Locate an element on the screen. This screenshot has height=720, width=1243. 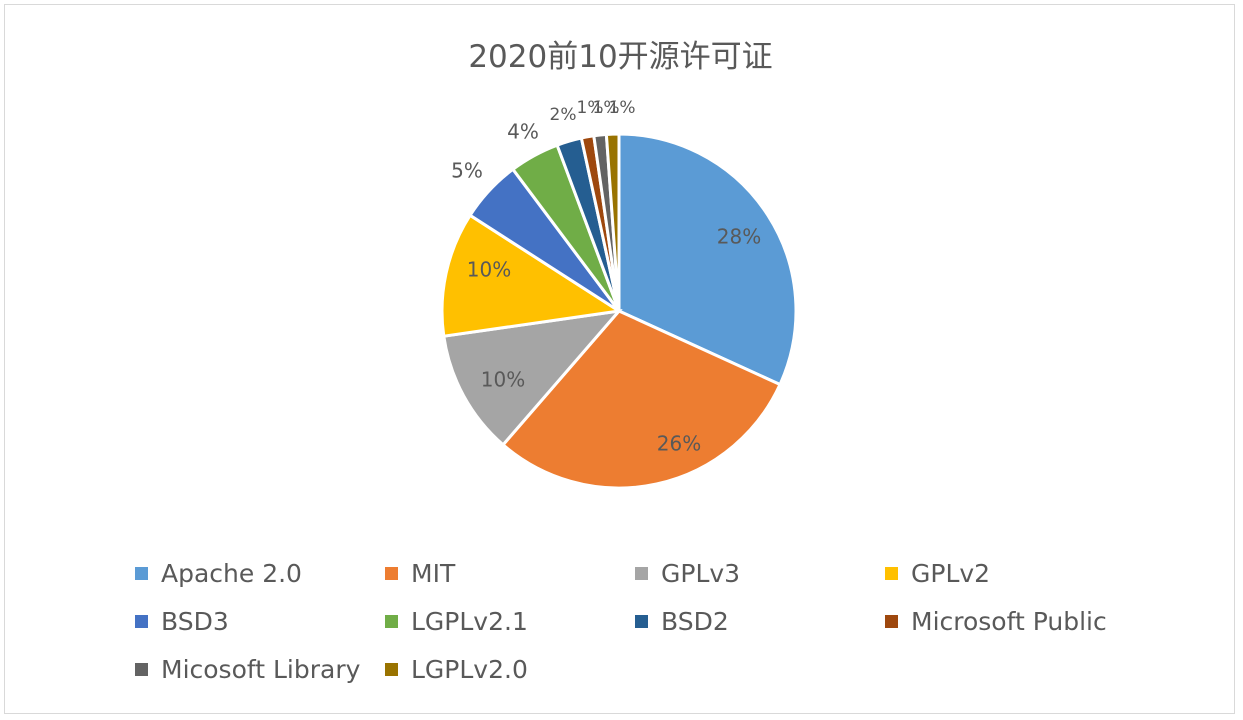
data-label-microsoft-public: 1% is located at coordinates (590, 108).